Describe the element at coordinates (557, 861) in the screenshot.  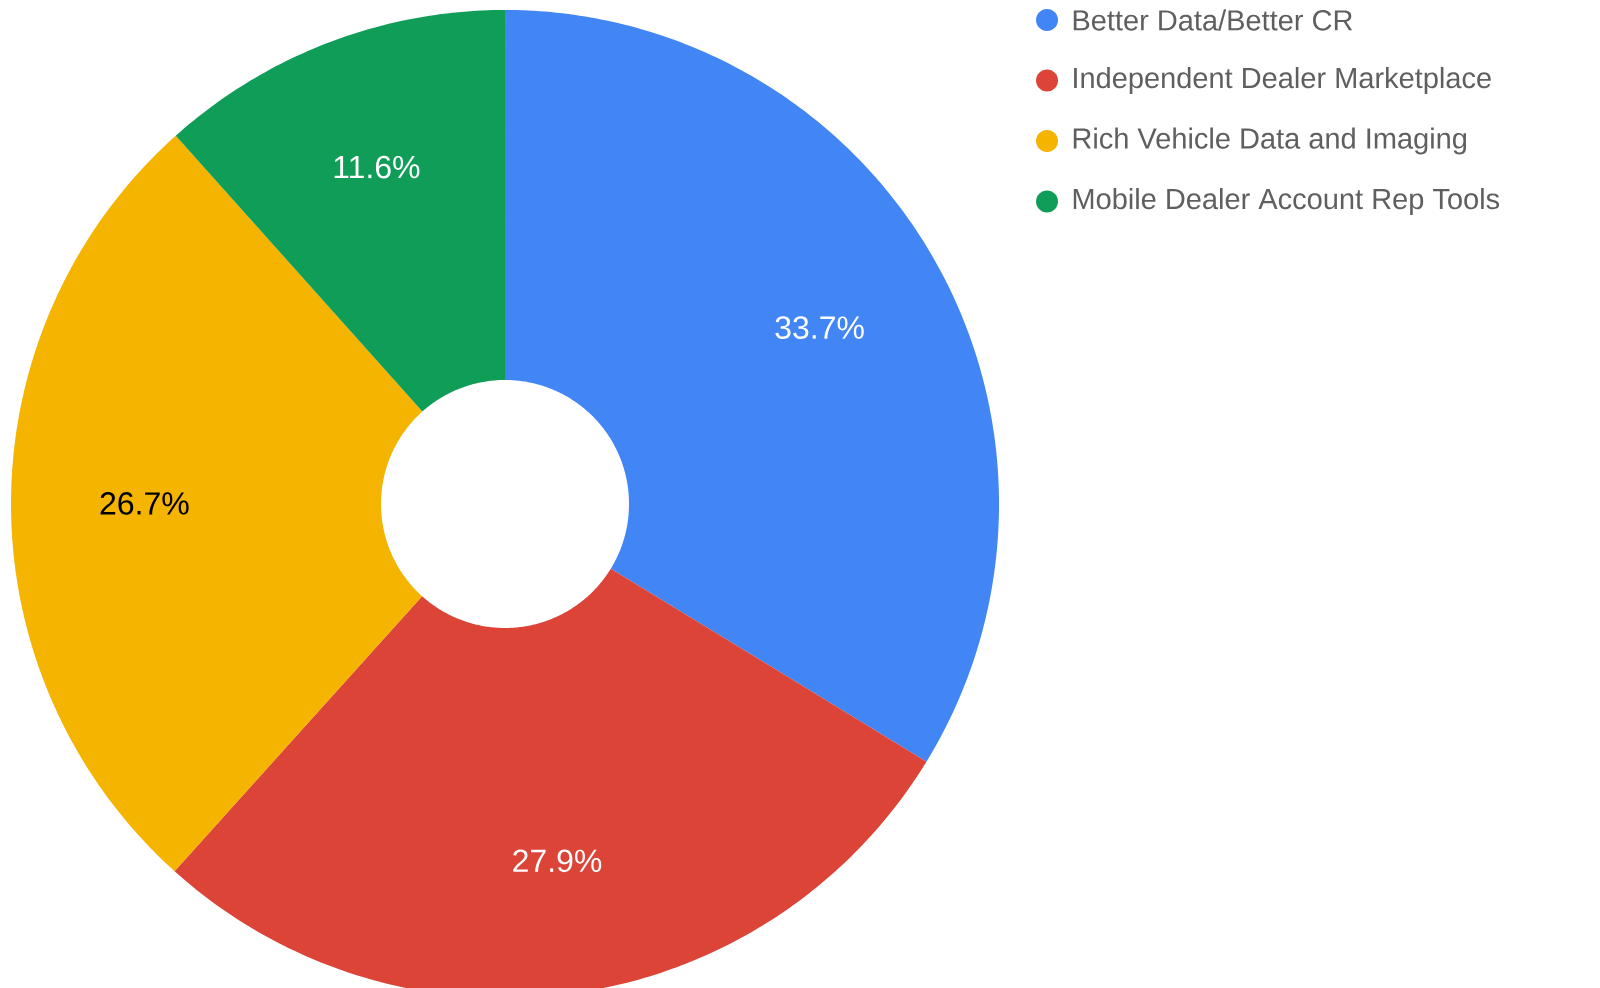
I see `data-label: 27.9%` at that location.